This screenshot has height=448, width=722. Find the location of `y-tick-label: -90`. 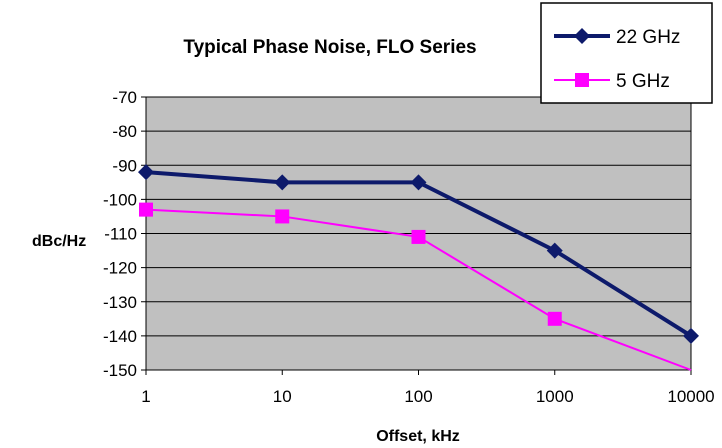

y-tick-label: -90 is located at coordinates (124, 165).